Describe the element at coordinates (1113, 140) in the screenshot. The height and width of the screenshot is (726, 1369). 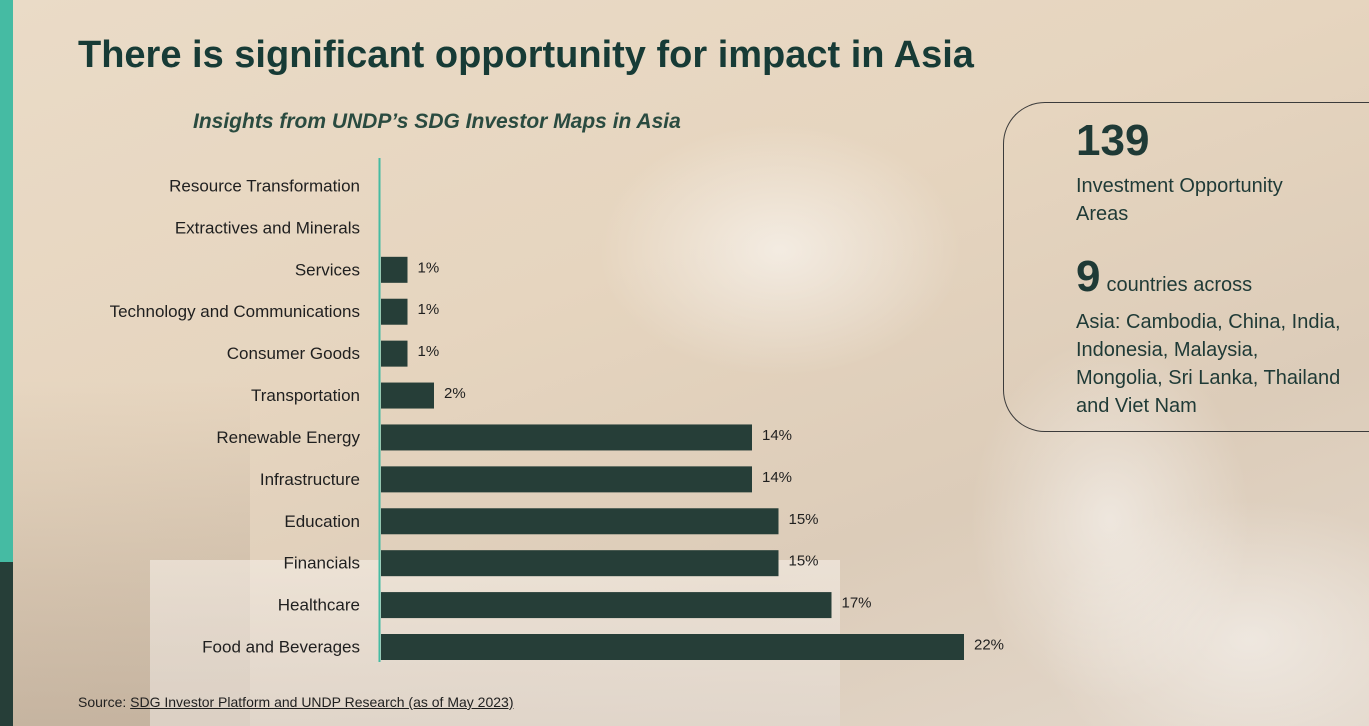
I see `stat-number-investment-areas: 139` at that location.